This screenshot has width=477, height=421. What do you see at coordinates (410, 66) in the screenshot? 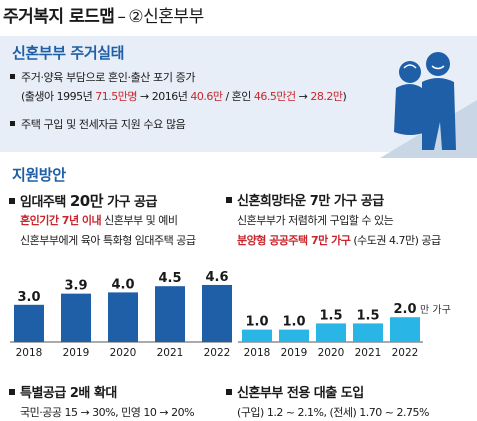
I see `woman-face` at bounding box center [410, 66].